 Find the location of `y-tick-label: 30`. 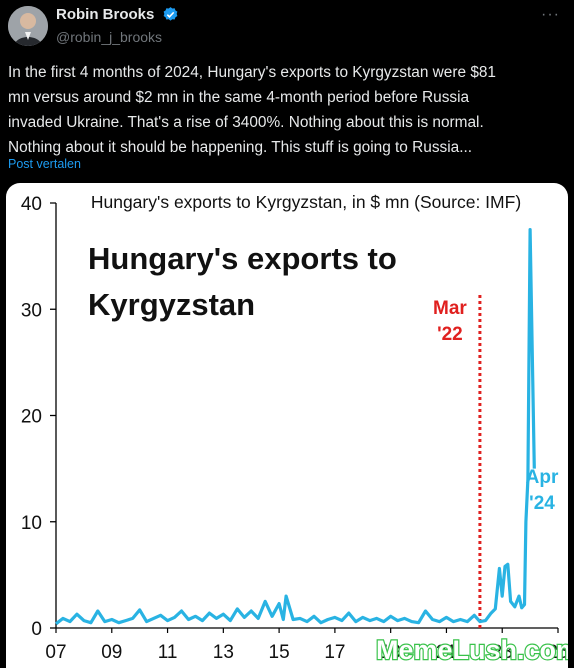

y-tick-label: 30 is located at coordinates (31, 310).